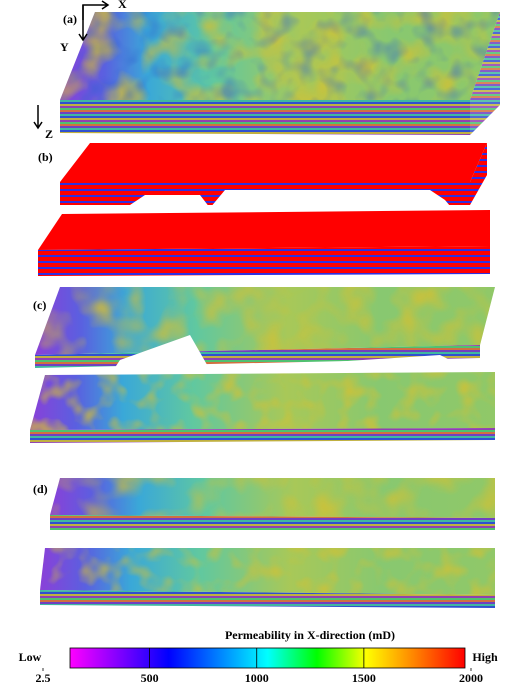  What do you see at coordinates (43, 678) in the screenshot?
I see `tick-label: 2.5` at bounding box center [43, 678].